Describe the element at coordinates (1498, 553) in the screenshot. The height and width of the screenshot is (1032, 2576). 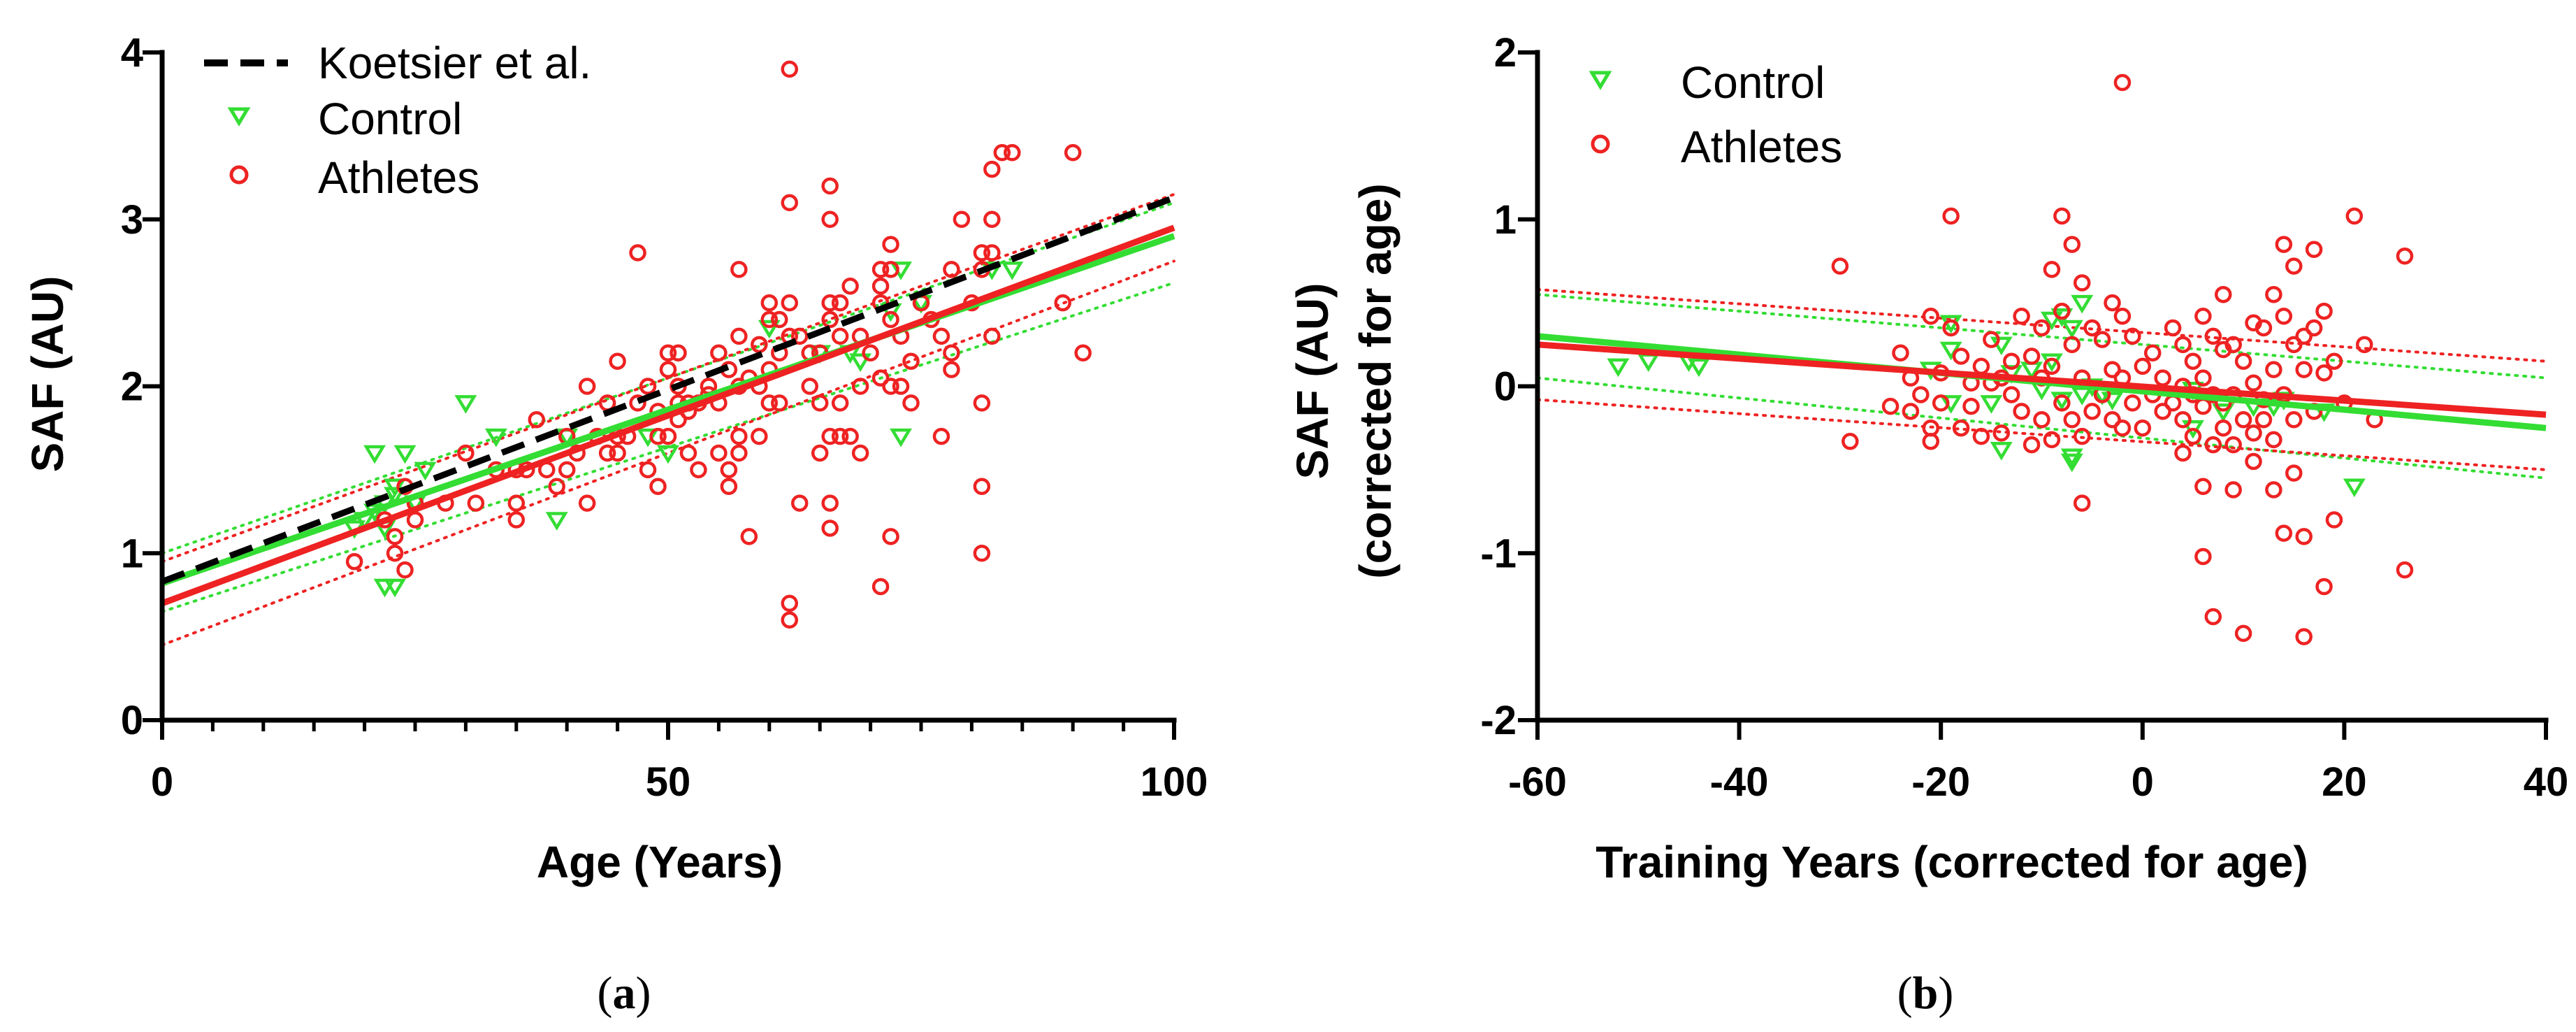
I see `panel-b-y-tick-label: -1` at that location.